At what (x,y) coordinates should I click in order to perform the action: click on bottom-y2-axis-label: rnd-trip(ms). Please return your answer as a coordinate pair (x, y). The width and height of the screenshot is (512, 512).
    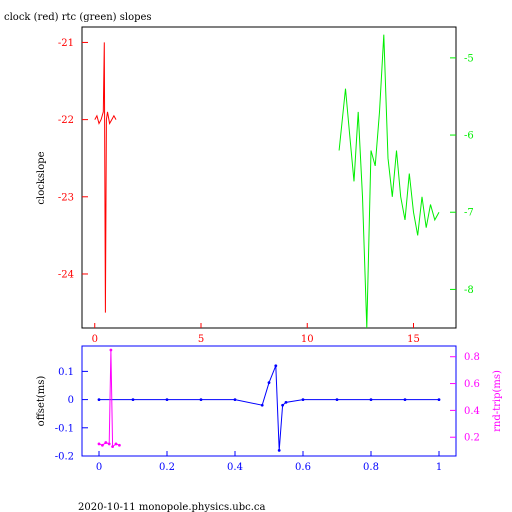
    Looking at the image, I should click on (497, 401).